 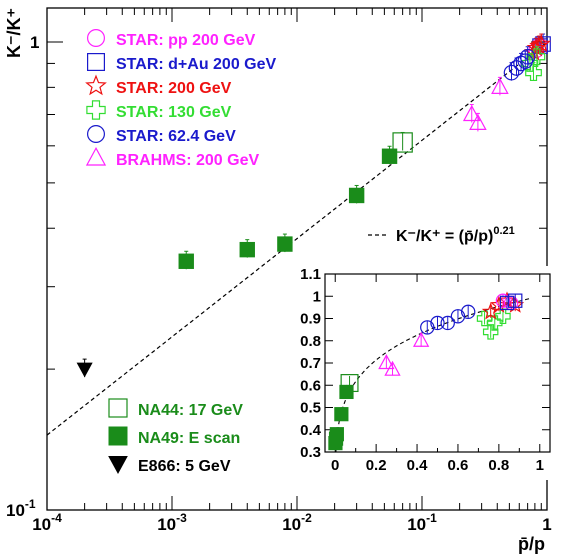 I want to click on x-tick-label: 10⁻², so click(x=297, y=522).